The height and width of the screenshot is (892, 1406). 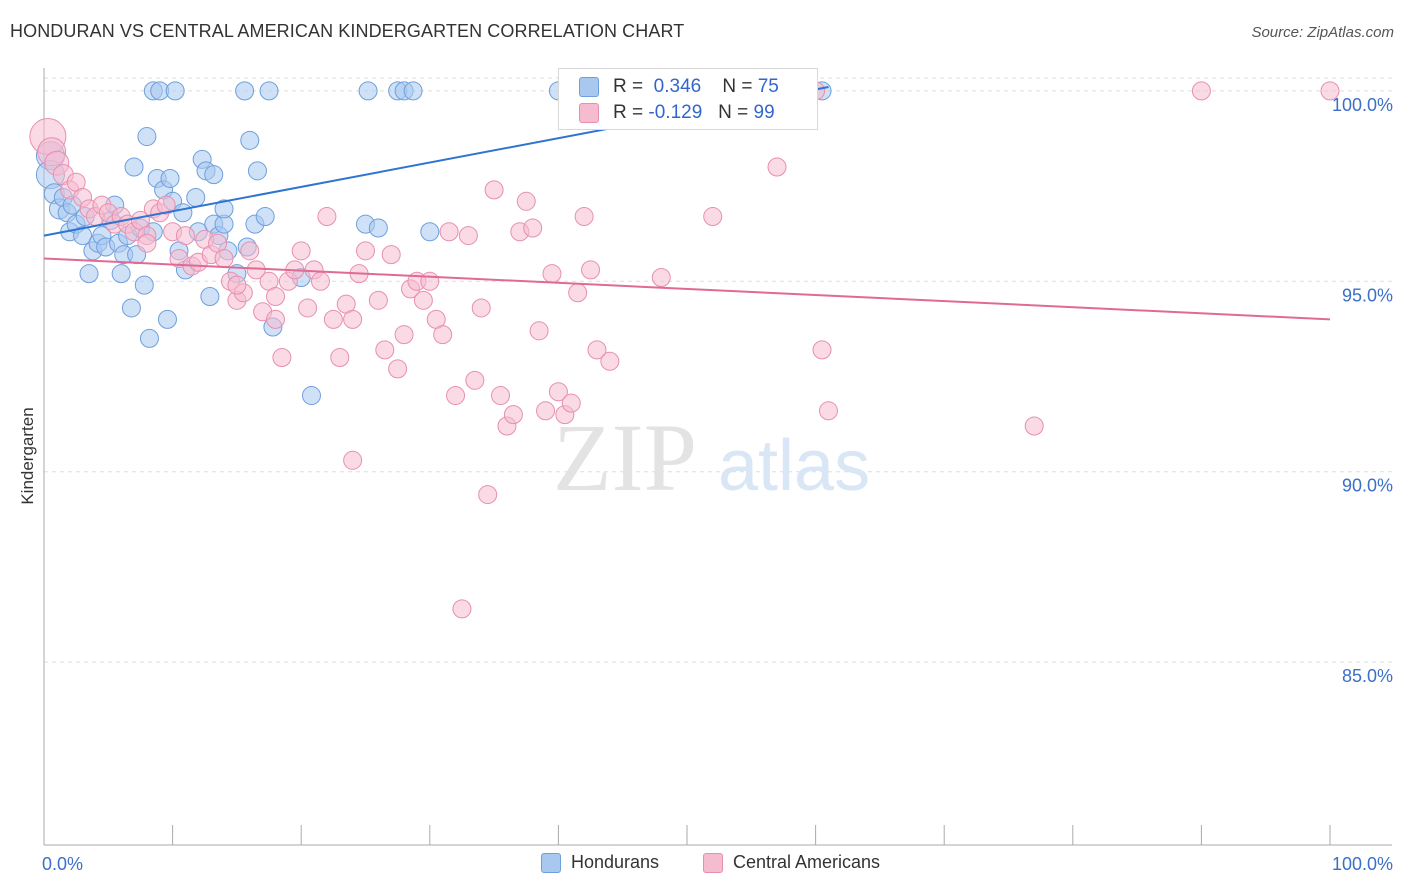 I want to click on stats-row-hondurans: R = 0.346 N = 75, so click(x=679, y=87).